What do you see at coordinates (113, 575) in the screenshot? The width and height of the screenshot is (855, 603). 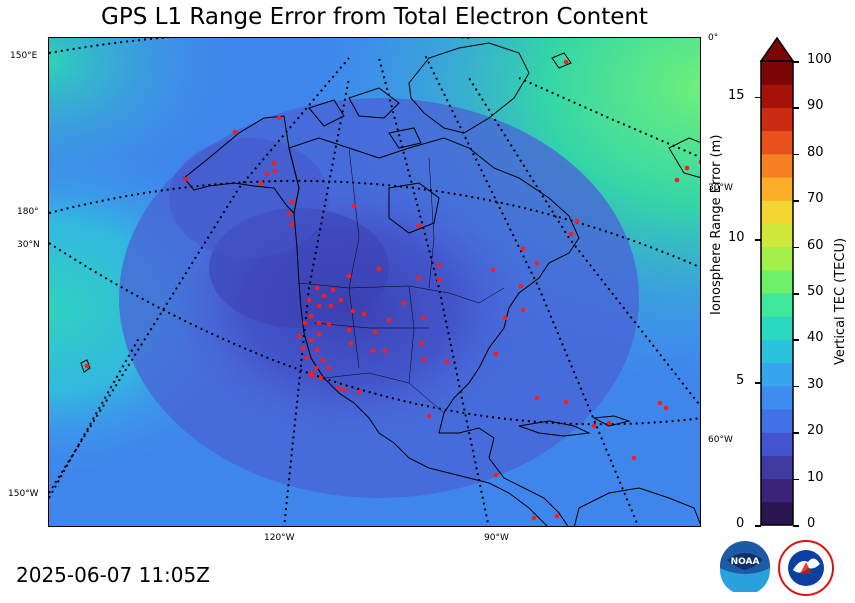 I see `timestamp: 2025-06-07 11:05Z` at bounding box center [113, 575].